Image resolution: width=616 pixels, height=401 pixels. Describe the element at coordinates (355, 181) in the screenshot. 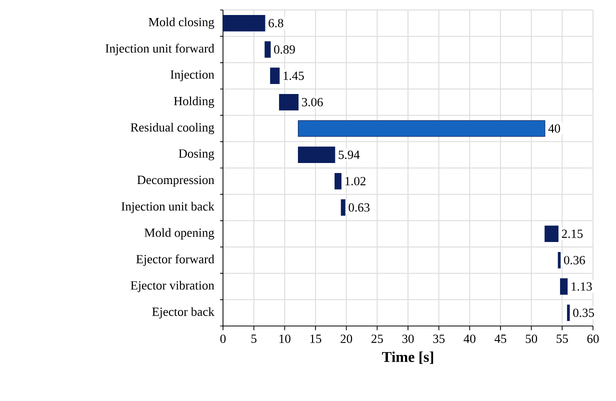

I see `data-label: 1.02` at that location.